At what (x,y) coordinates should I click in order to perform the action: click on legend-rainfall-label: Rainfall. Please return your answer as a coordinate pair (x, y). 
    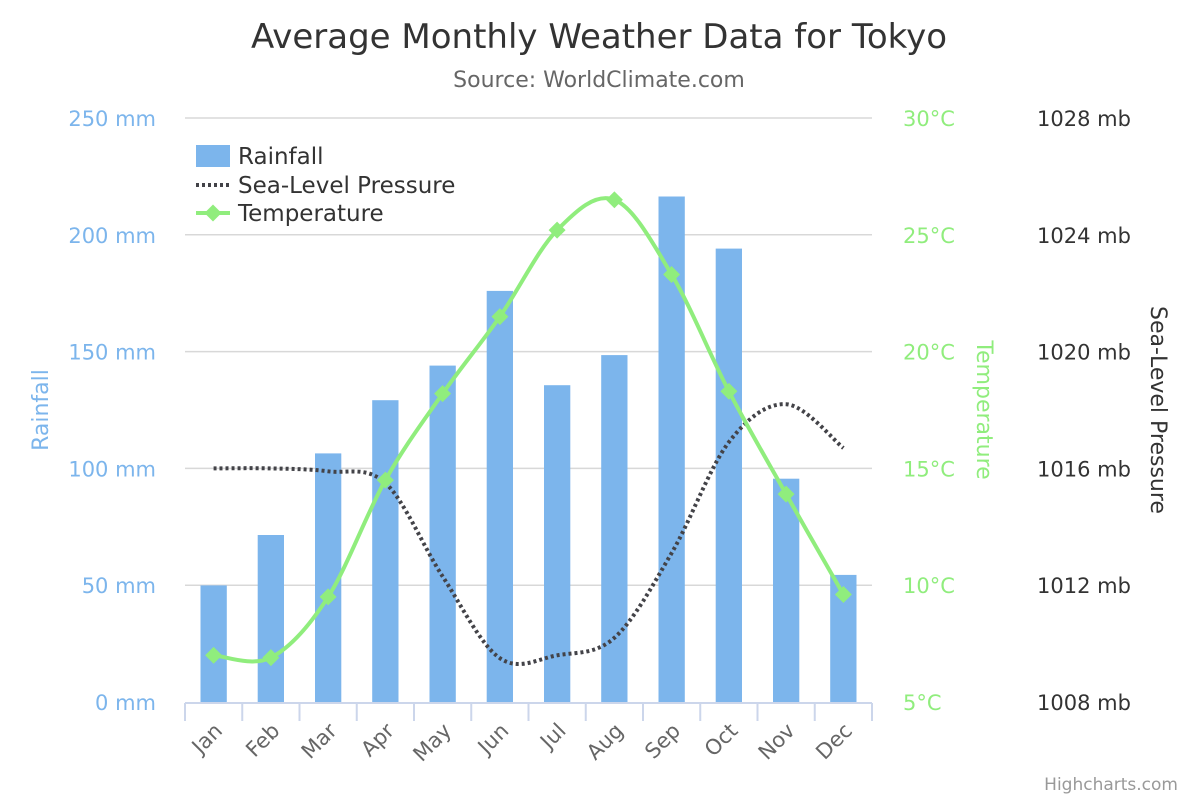
    Looking at the image, I should click on (281, 157).